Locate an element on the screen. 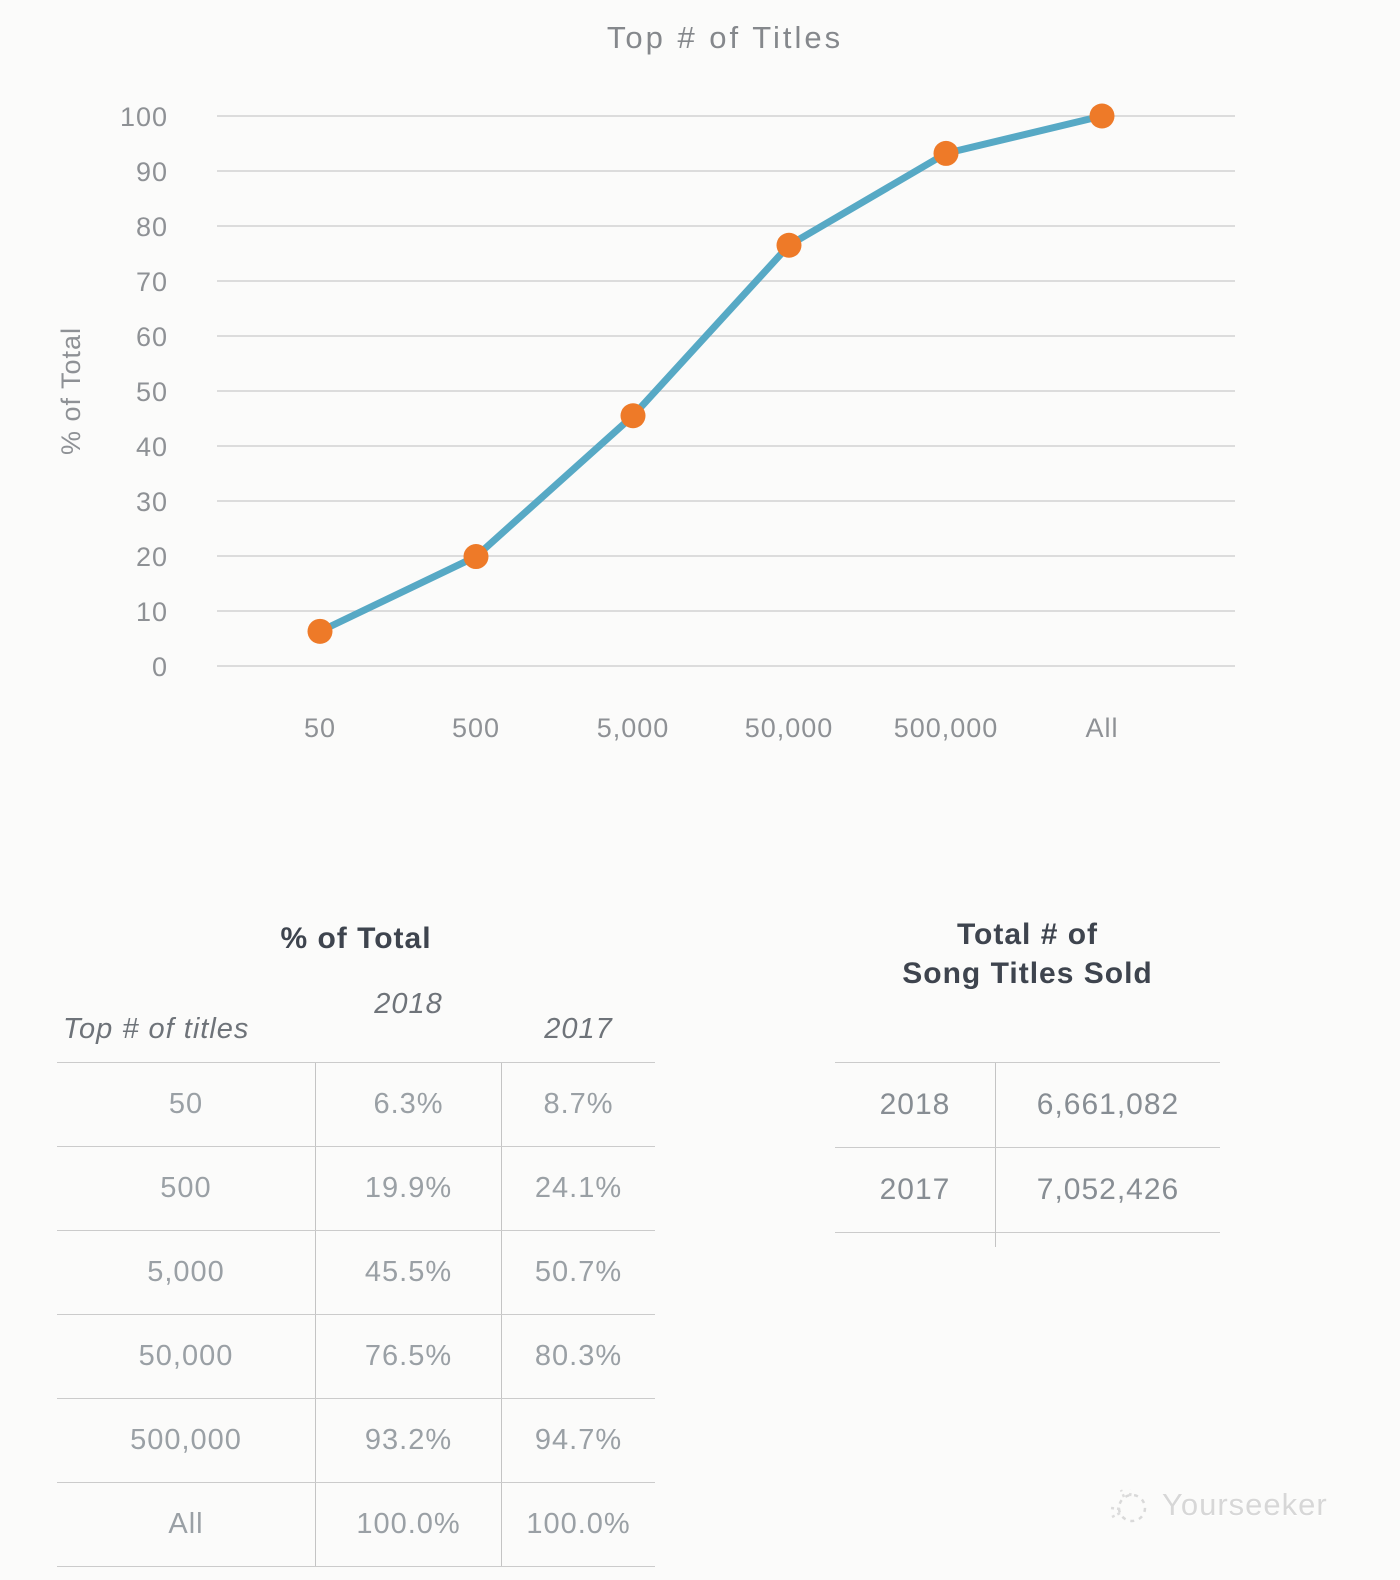  x-tick-label: 50,000 is located at coordinates (789, 728).